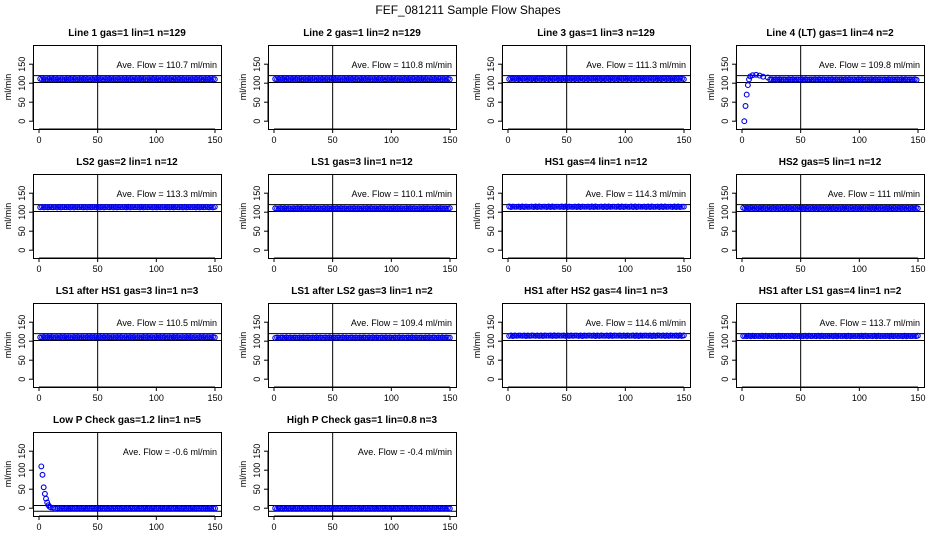 The height and width of the screenshot is (540, 936). I want to click on figure-title: FEF_081211 Sample Flow Shapes, so click(467, 10).